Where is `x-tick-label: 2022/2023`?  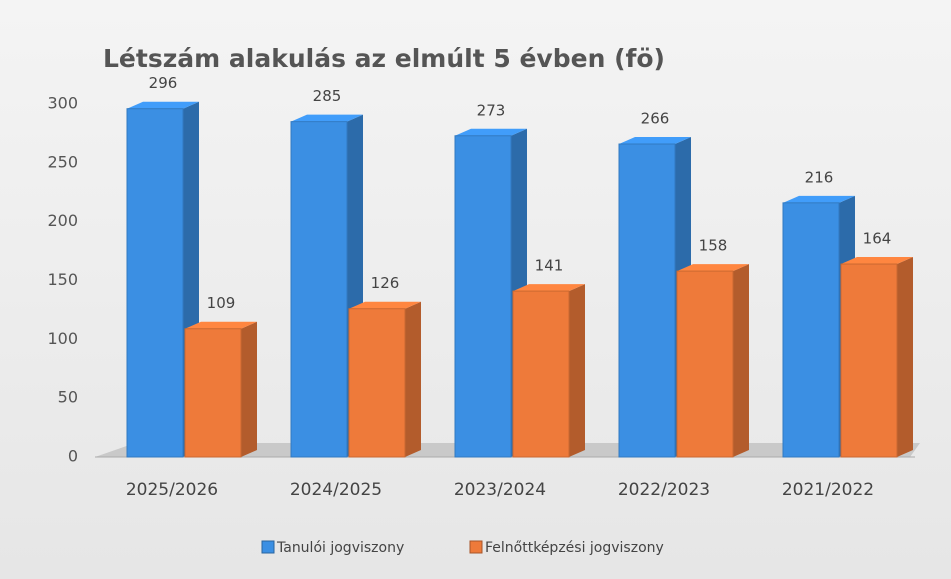
x-tick-label: 2022/2023 is located at coordinates (664, 490).